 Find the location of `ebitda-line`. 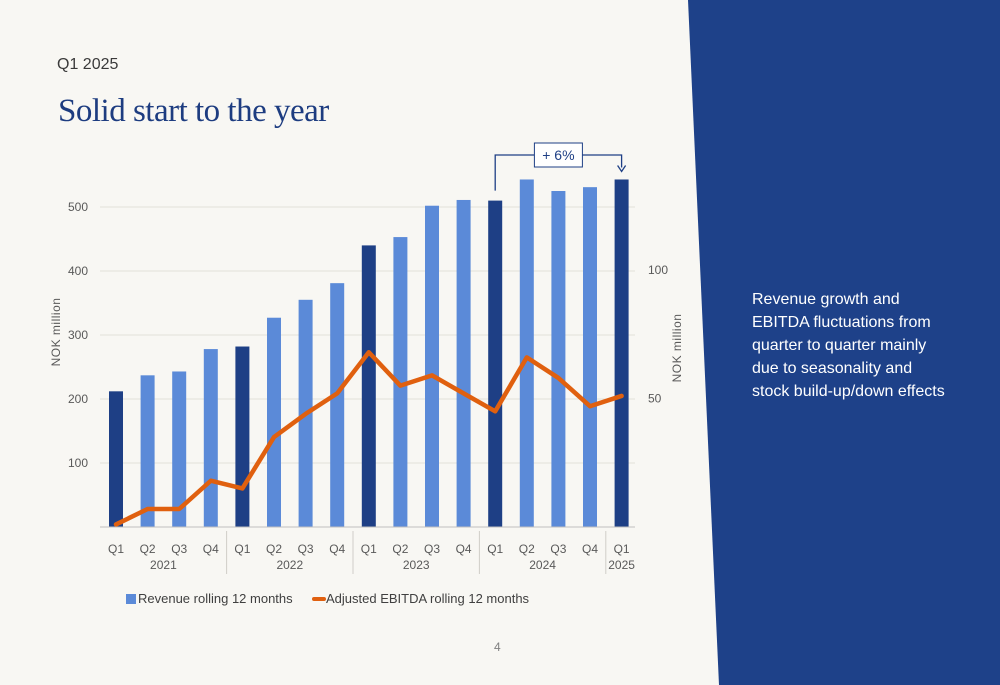

ebitda-line is located at coordinates (368, 438).